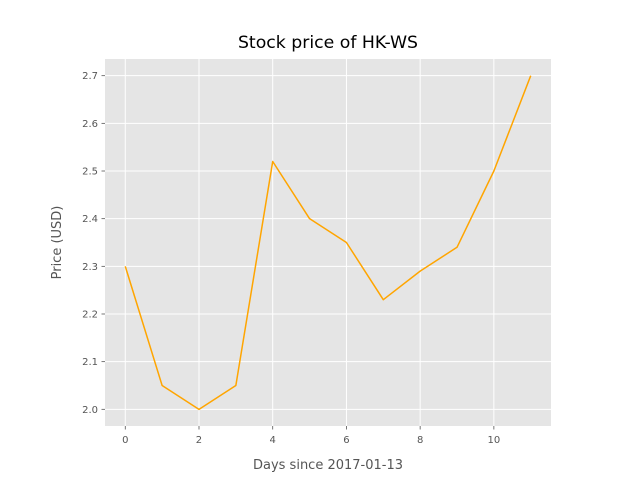 The height and width of the screenshot is (480, 640). What do you see at coordinates (90, 219) in the screenshot?
I see `y-tick-label: 2.4` at bounding box center [90, 219].